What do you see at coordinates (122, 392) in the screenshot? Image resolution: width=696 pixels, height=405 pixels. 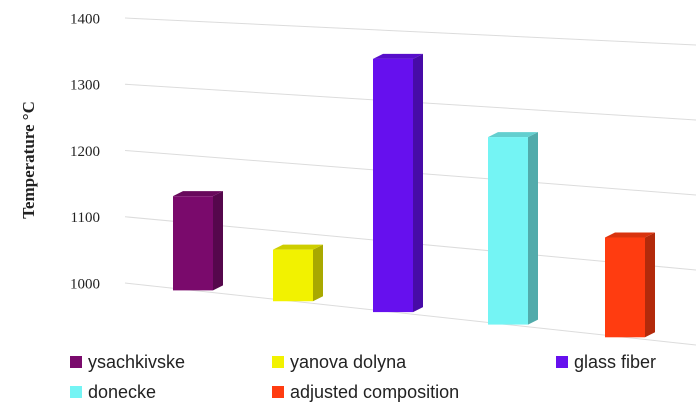 I see `legend-label: donecke` at bounding box center [122, 392].